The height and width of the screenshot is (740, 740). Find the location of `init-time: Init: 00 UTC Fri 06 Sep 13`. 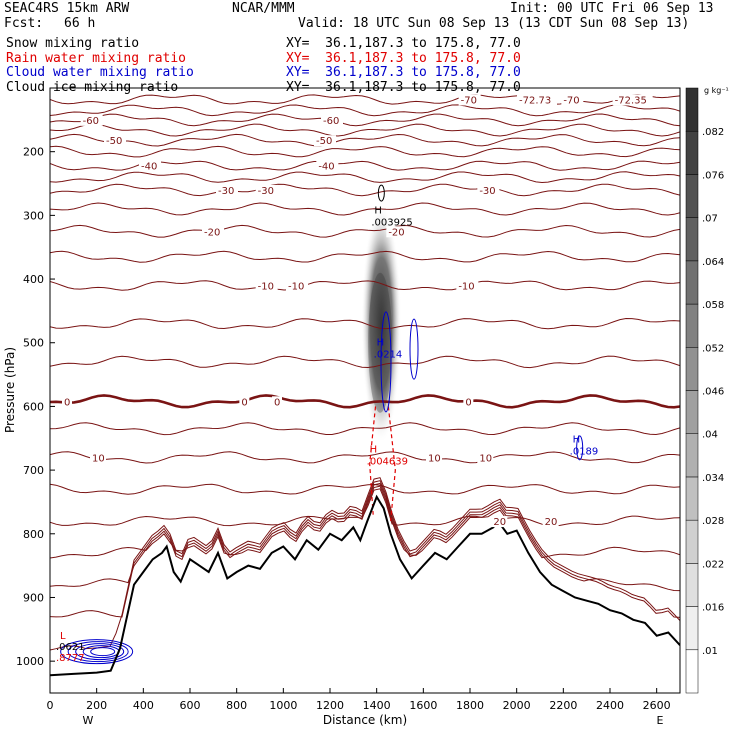

init-time: Init: 00 UTC Fri 06 Sep 13 is located at coordinates (612, 8).